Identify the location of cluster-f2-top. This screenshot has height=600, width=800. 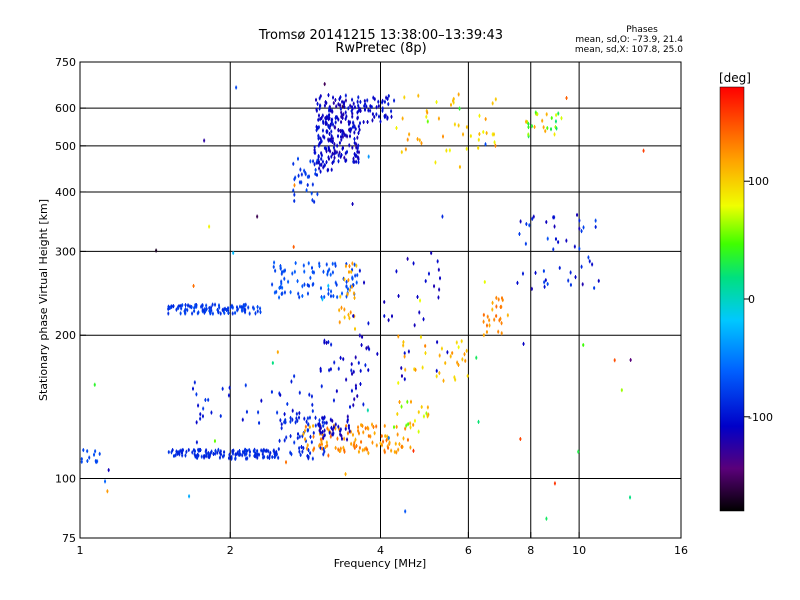
(379, 109).